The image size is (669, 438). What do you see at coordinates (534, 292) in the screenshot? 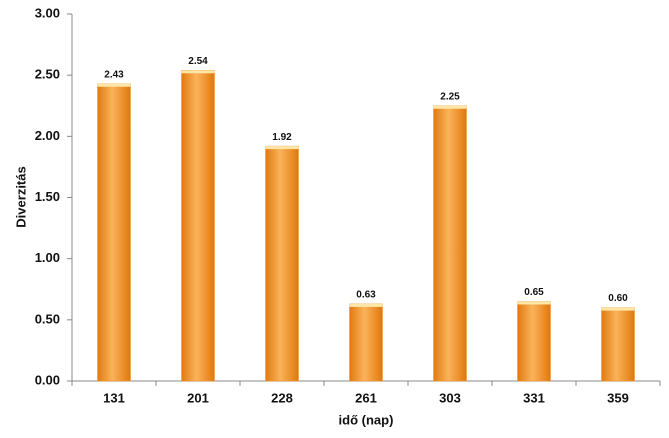
I see `value-label: 0.65` at bounding box center [534, 292].